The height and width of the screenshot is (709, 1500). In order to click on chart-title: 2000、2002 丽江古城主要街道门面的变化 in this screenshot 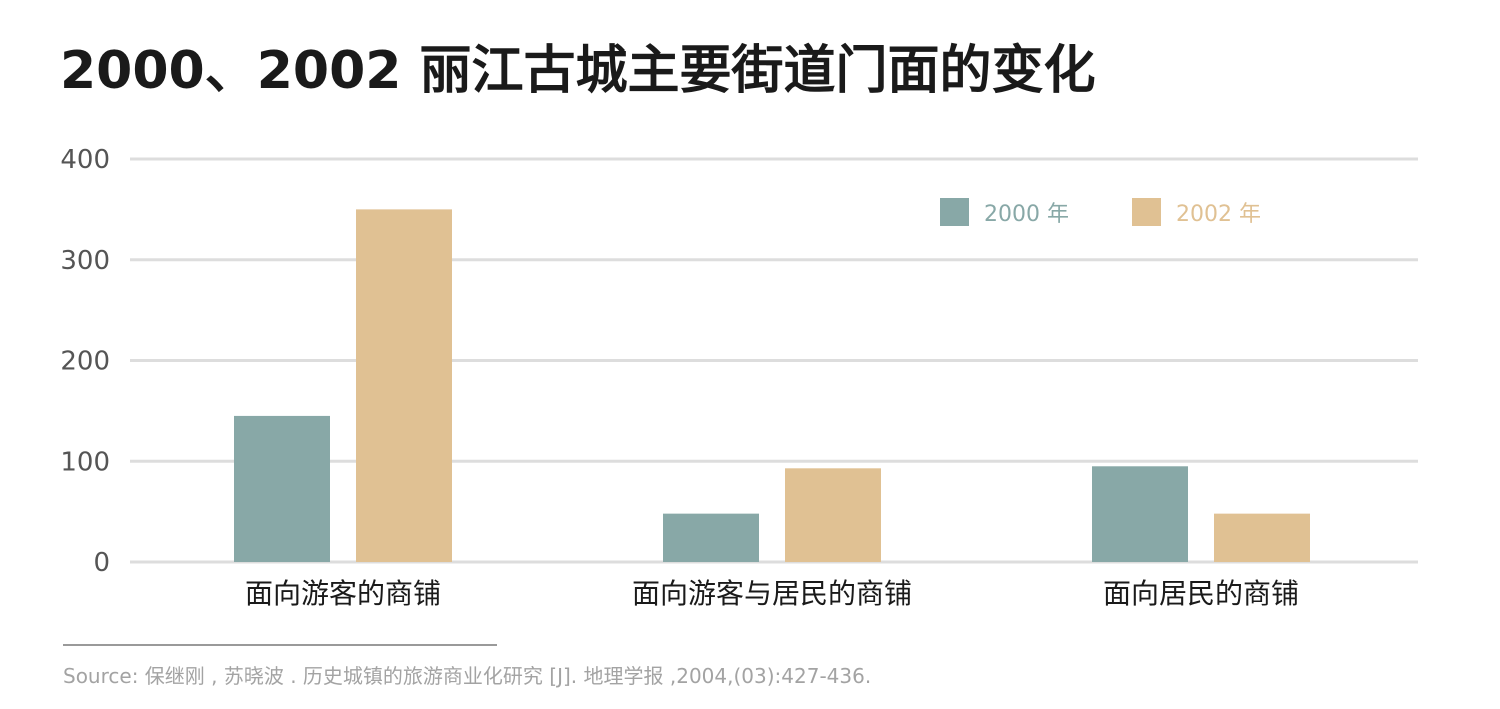, I will do `click(578, 71)`.